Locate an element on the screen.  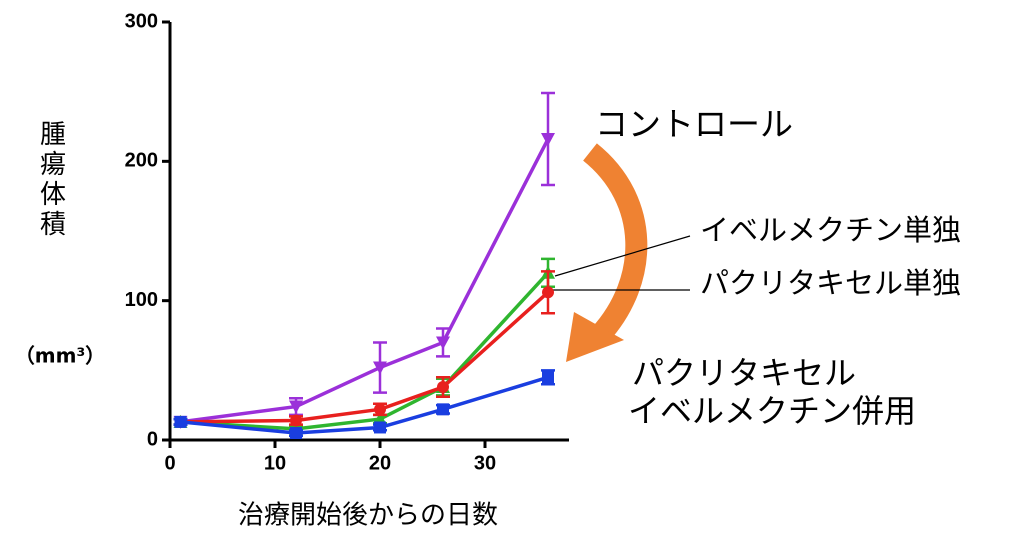
y-tick-label: 100 is located at coordinates (141, 300).